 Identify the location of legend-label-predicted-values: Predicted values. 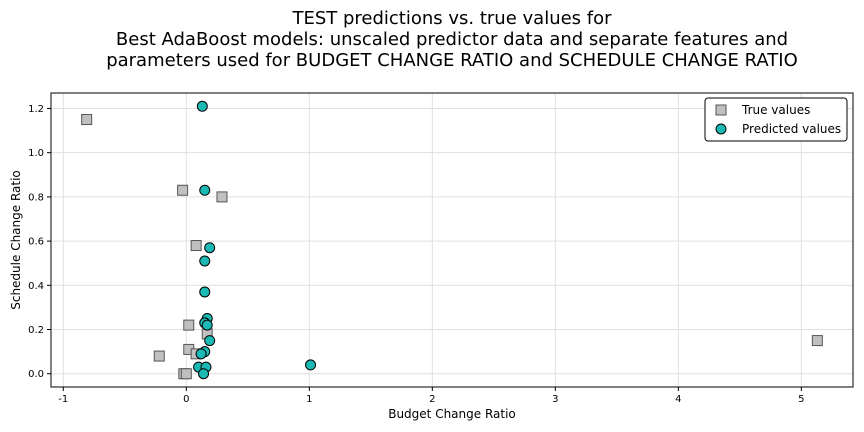
(791, 129).